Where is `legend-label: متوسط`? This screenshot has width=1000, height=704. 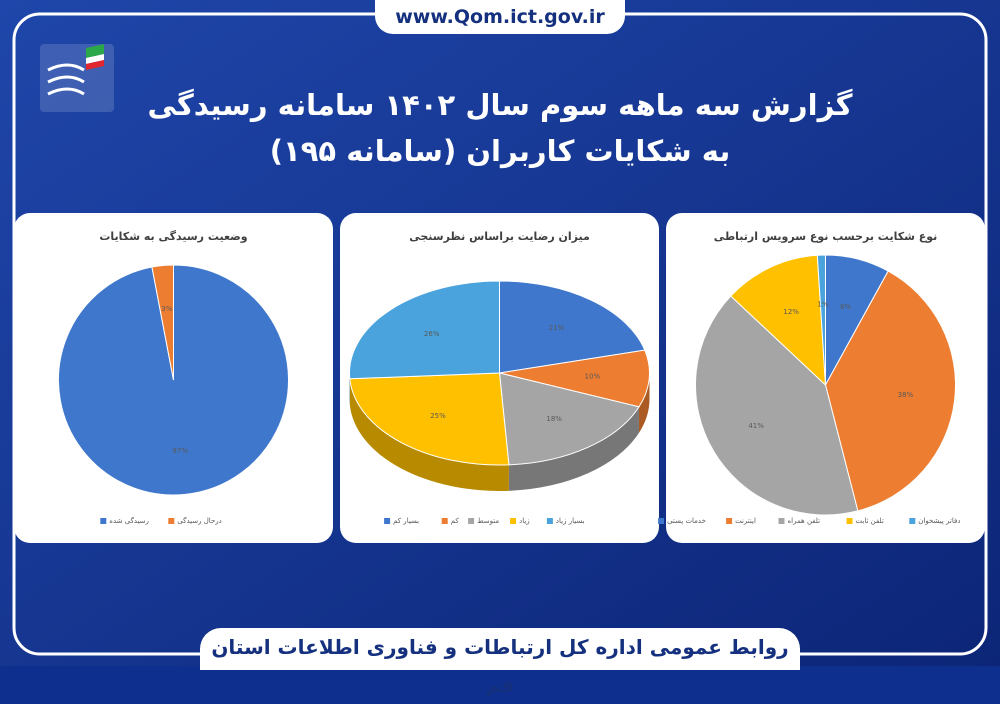 legend-label: متوسط is located at coordinates (488, 521).